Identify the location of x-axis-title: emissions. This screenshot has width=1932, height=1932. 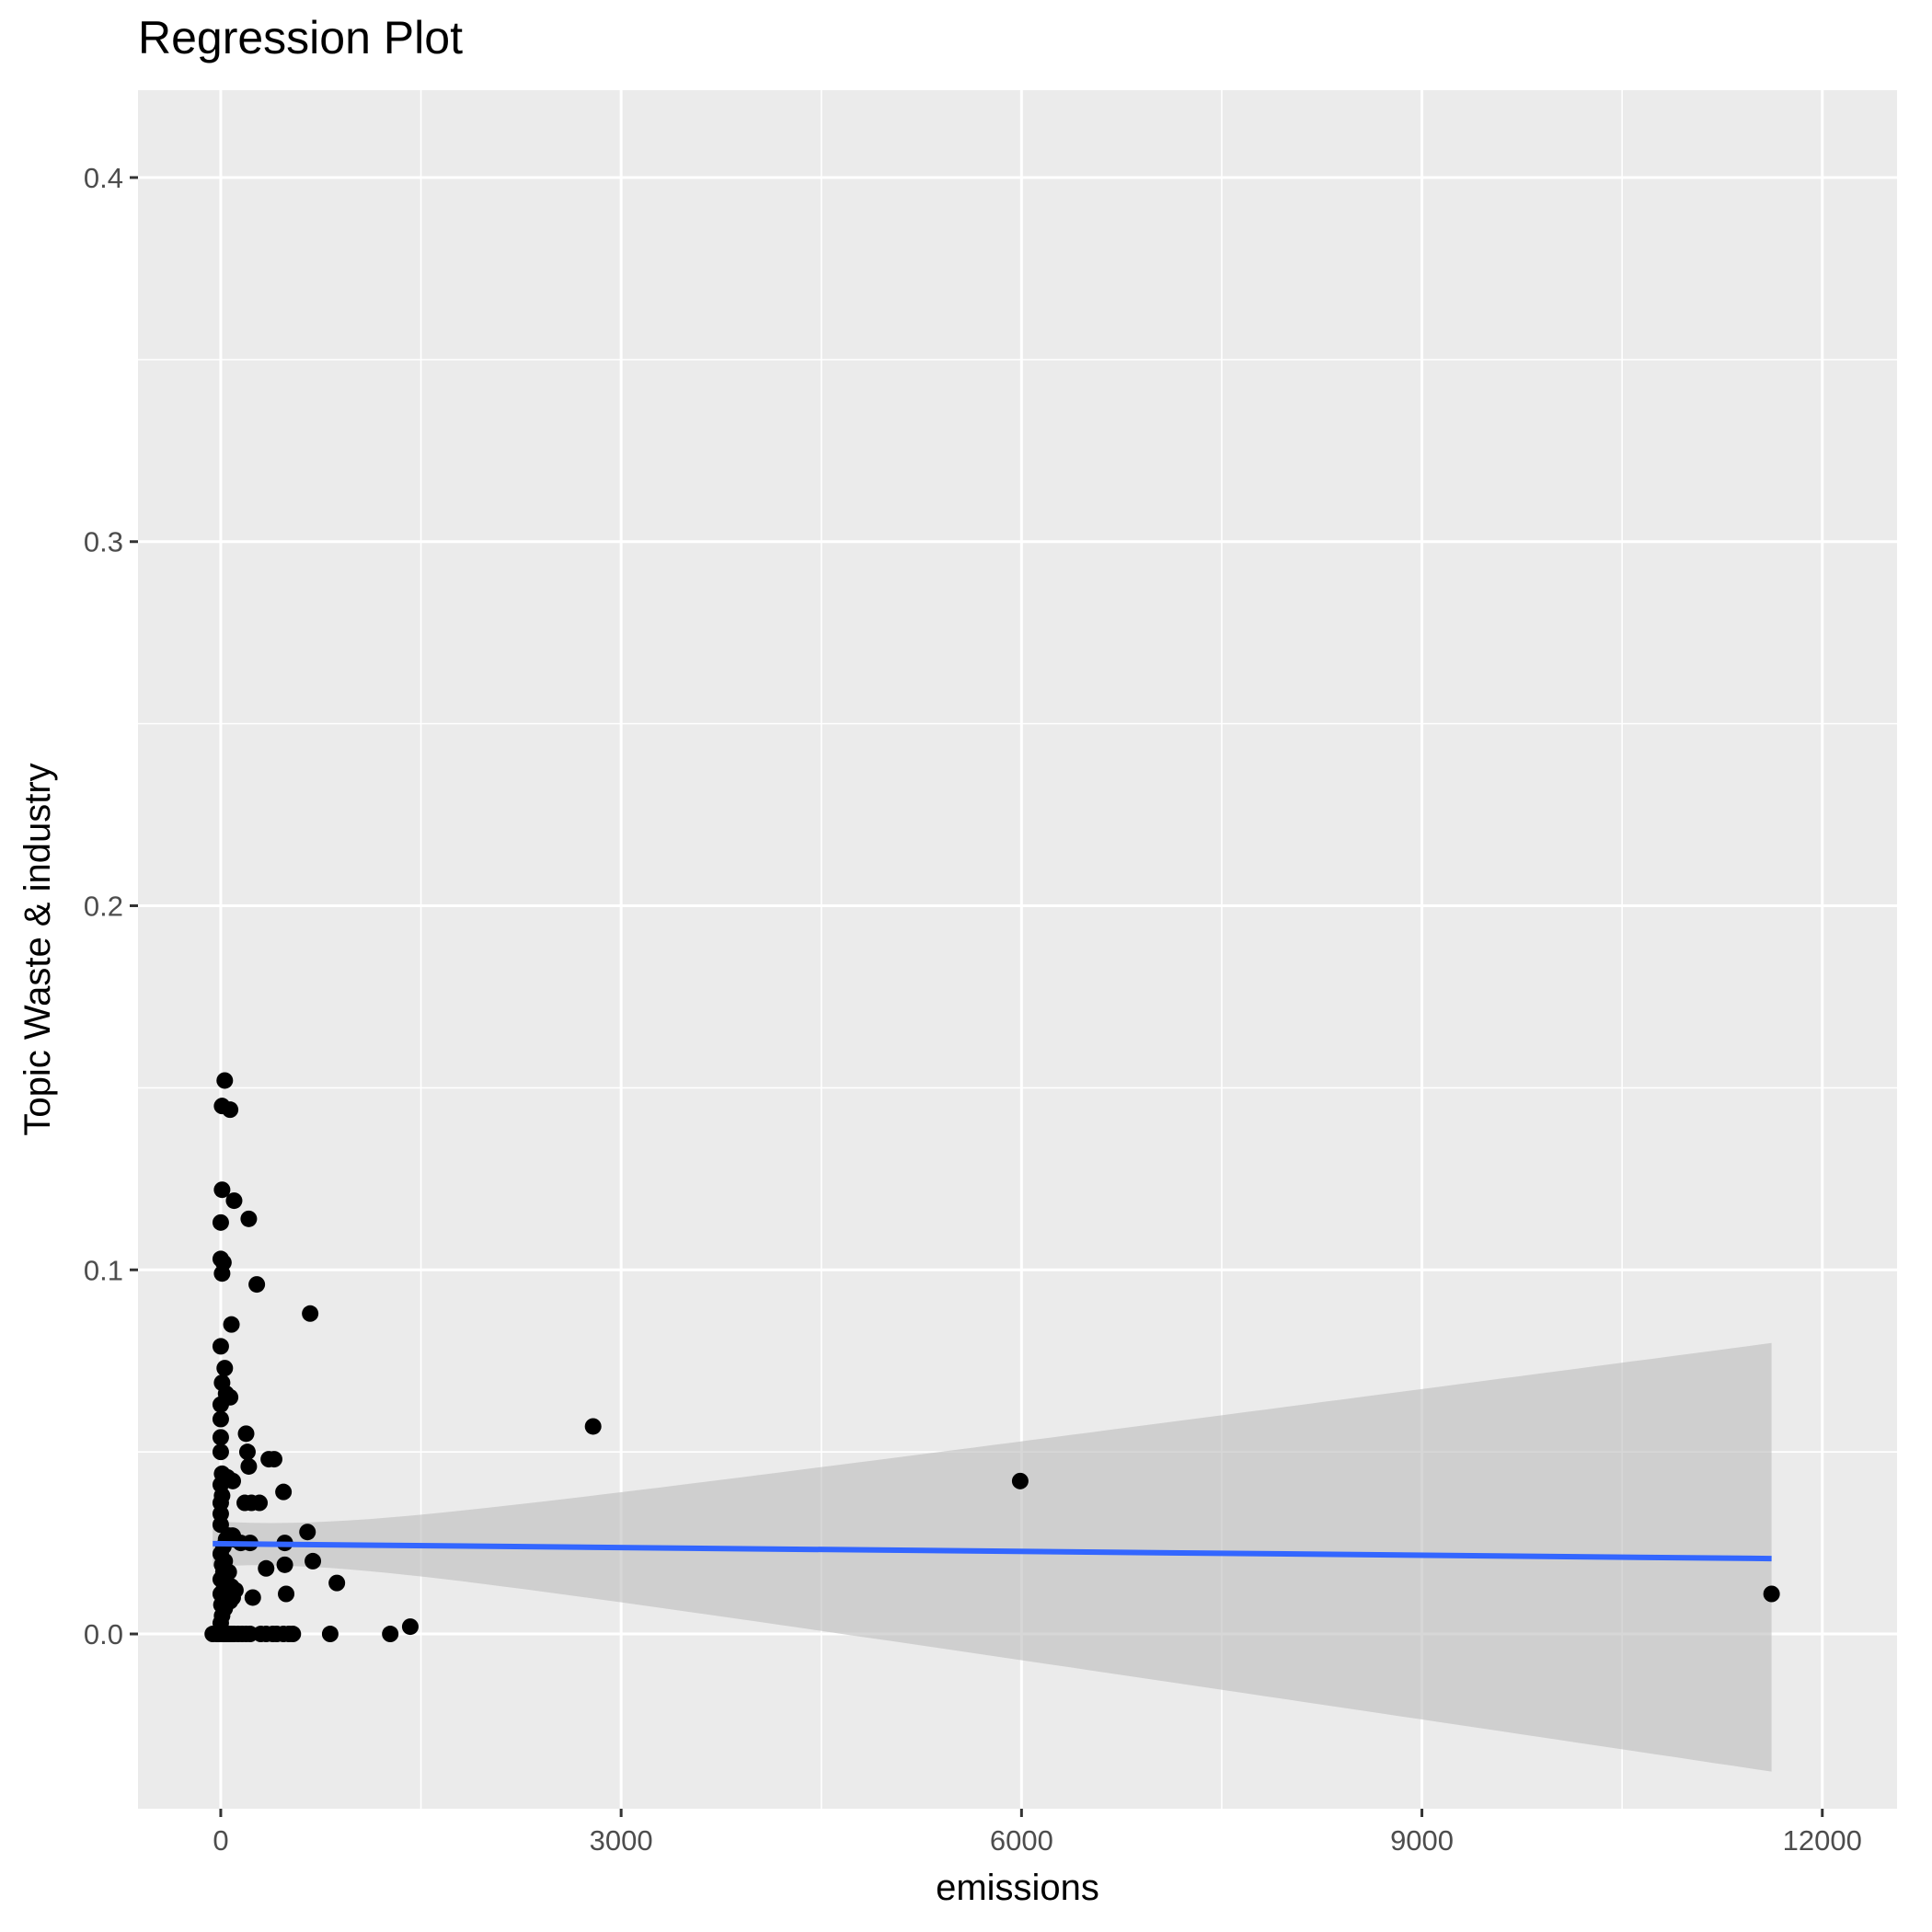
(1018, 1888).